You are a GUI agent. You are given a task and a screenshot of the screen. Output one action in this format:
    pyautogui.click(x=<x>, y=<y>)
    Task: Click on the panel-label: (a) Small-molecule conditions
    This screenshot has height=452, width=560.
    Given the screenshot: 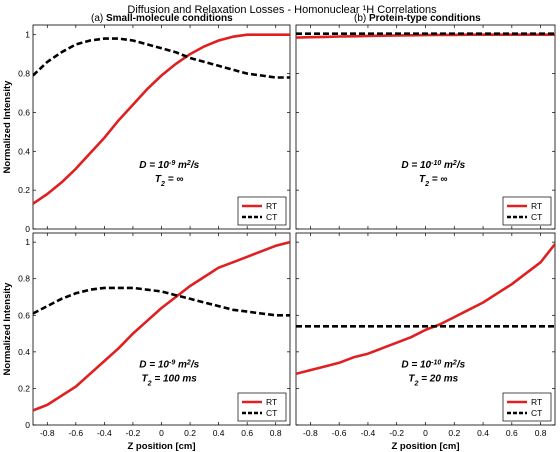 What is the action you would take?
    pyautogui.click(x=162, y=18)
    